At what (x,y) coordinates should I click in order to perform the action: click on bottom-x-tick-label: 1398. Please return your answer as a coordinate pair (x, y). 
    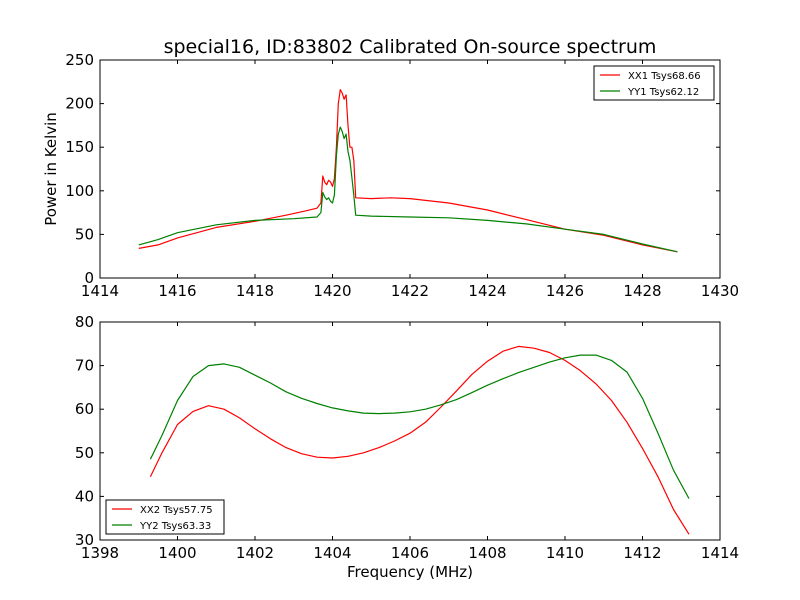
    Looking at the image, I should click on (100, 553).